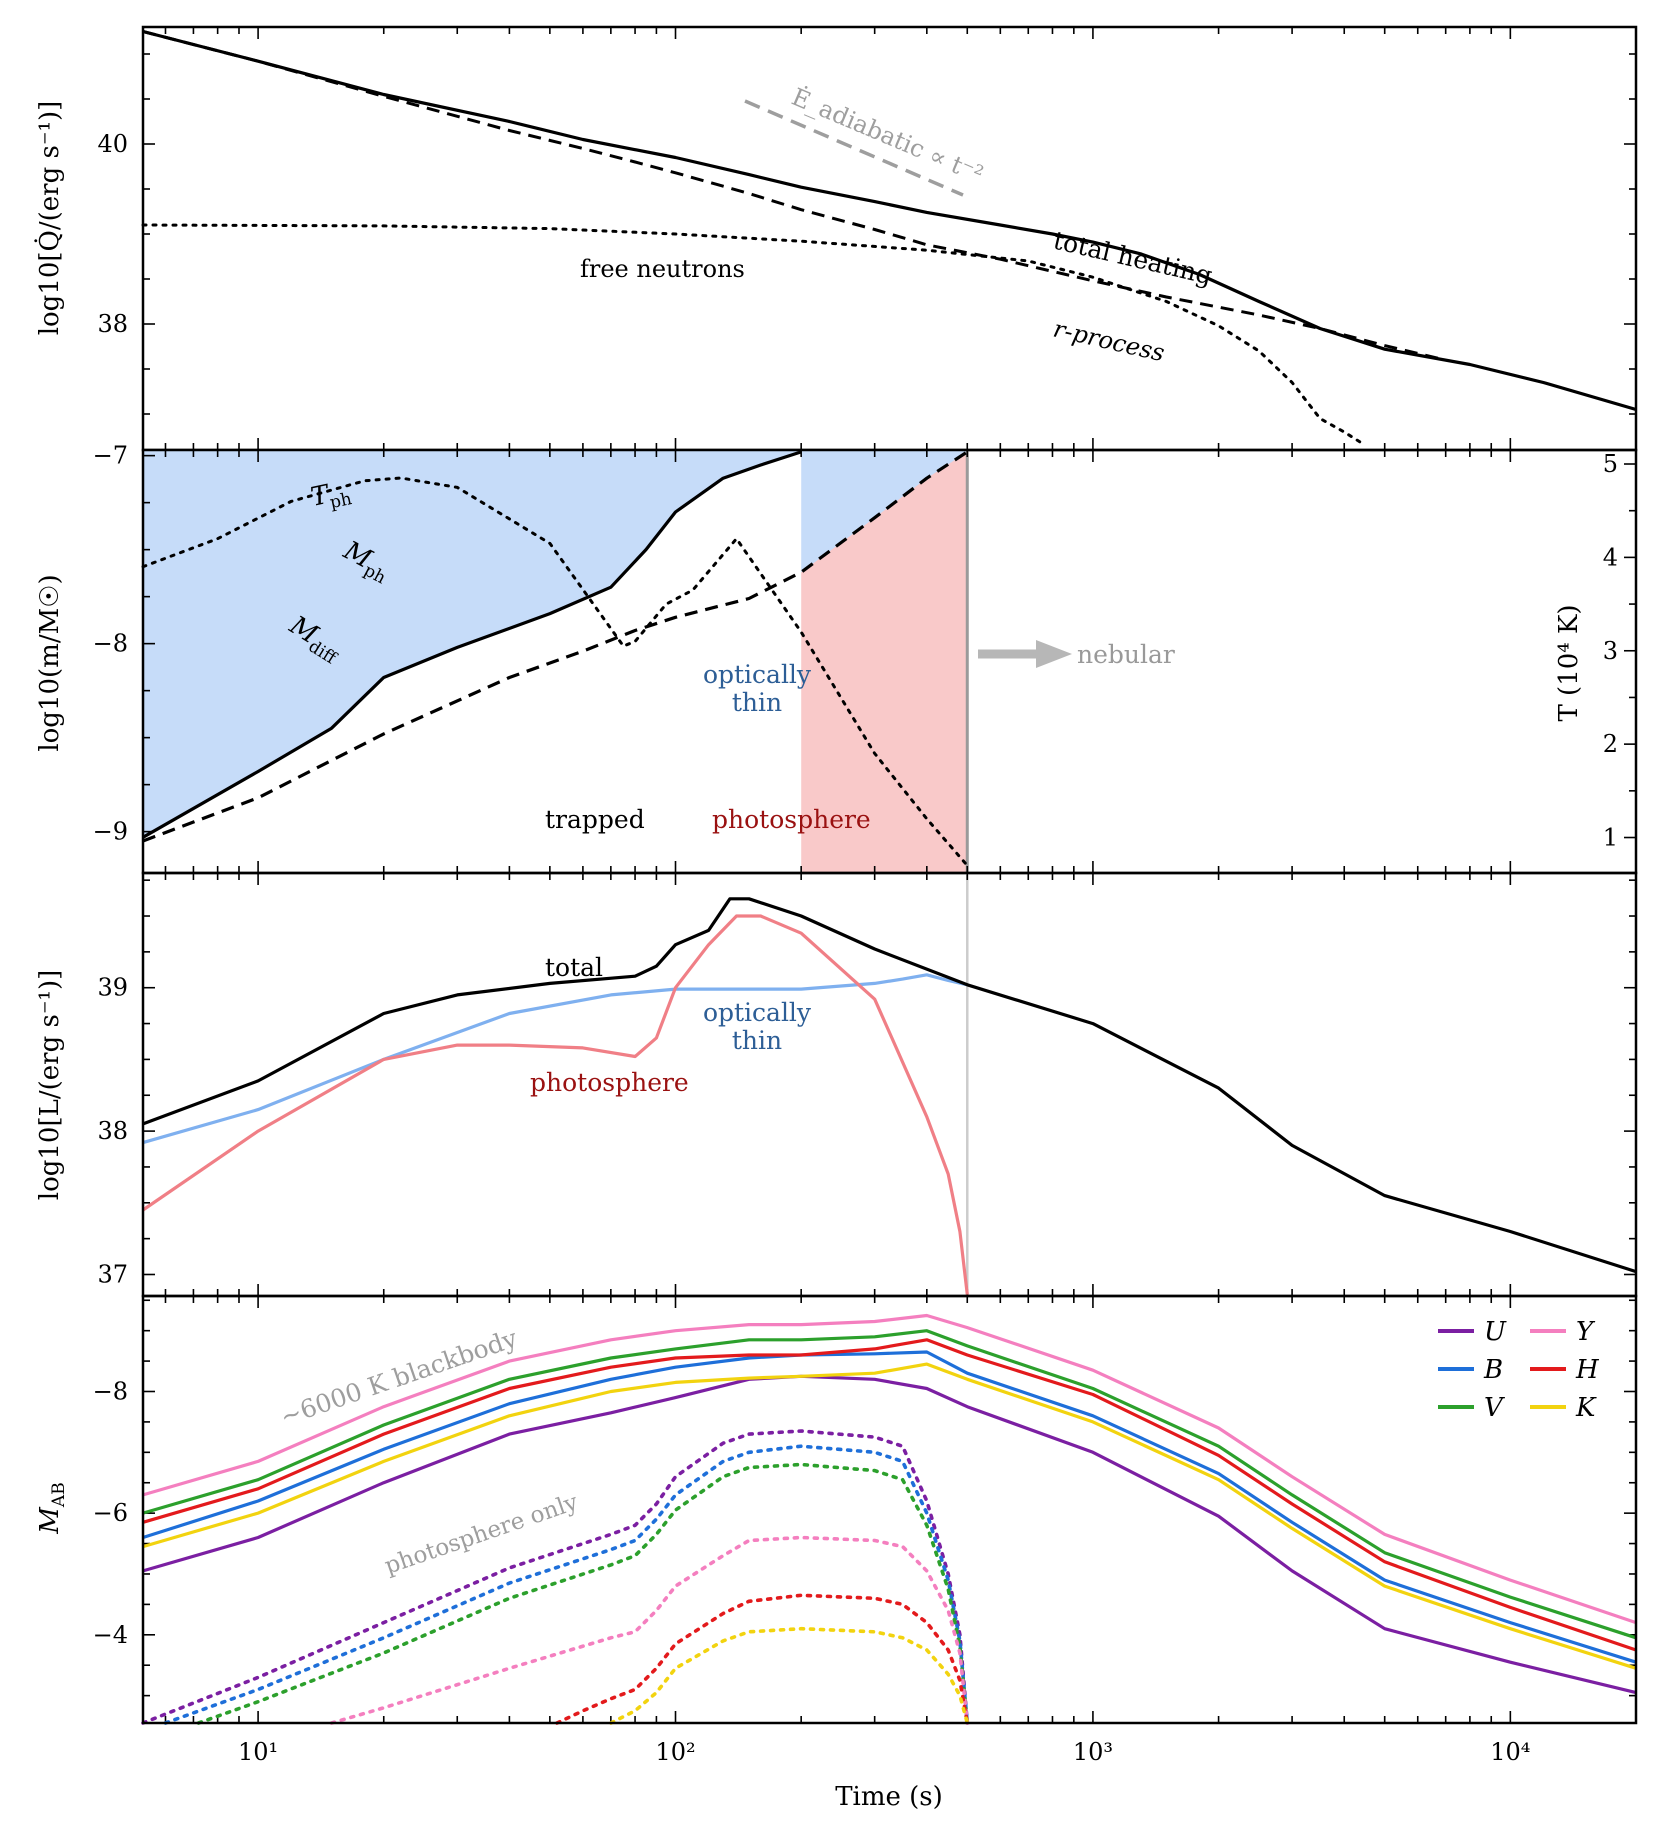 The height and width of the screenshot is (1837, 1659). I want to click on mass-ytick-labels: −9 −8 −7, so click(110, 644).